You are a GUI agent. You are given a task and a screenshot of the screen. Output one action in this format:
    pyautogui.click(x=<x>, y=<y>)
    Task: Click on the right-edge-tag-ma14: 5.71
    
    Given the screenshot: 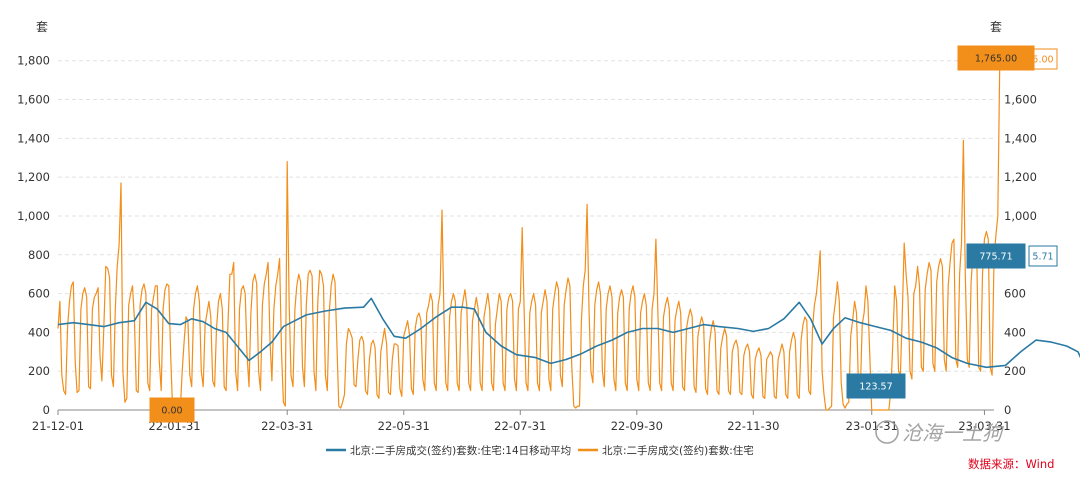 What is the action you would take?
    pyautogui.click(x=1043, y=256)
    